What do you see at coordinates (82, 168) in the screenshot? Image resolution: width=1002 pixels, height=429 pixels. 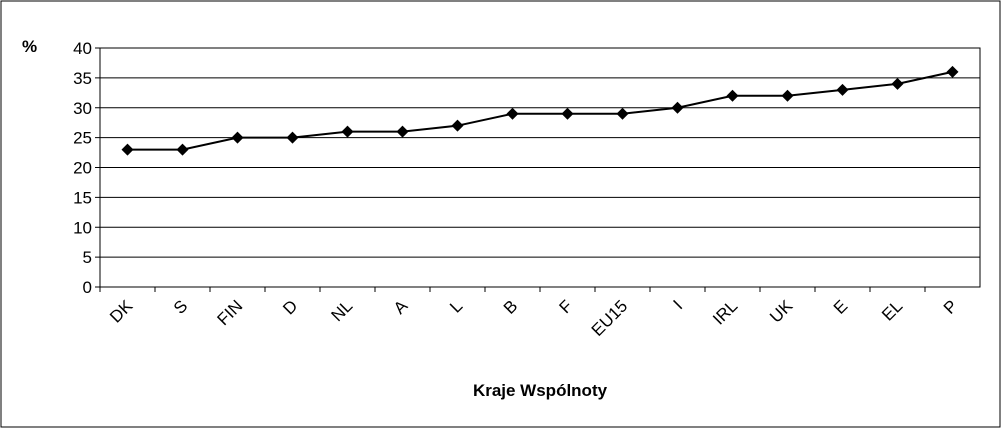 I see `y-tick-label: 20` at bounding box center [82, 168].